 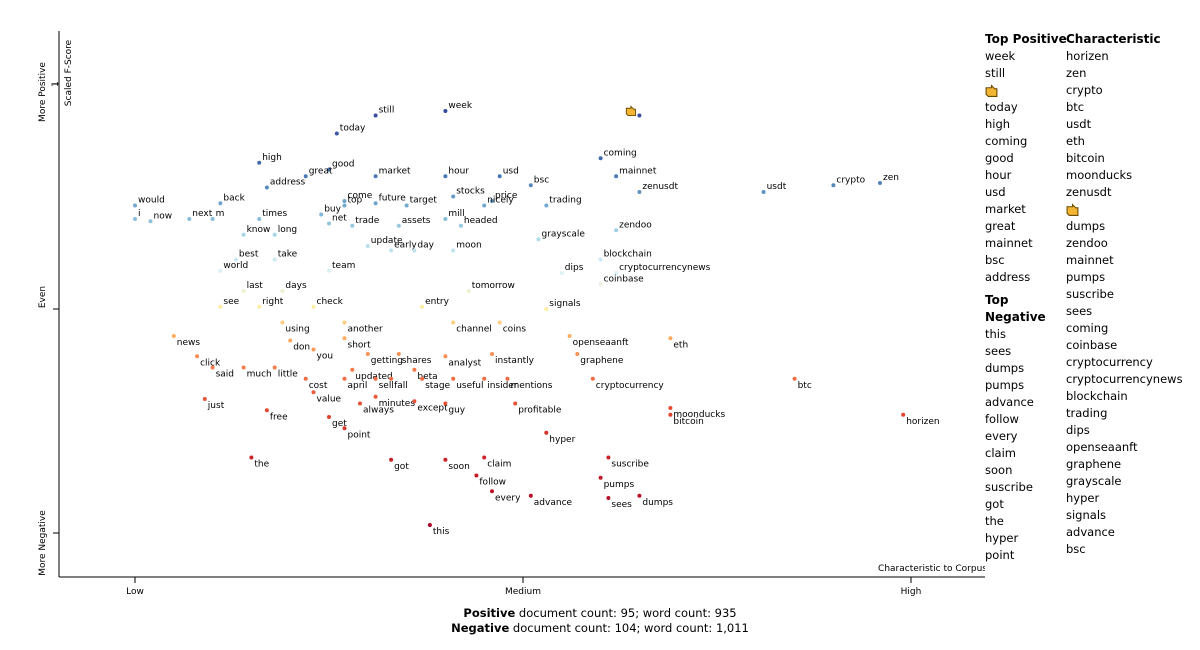 What do you see at coordinates (561, 273) in the screenshot?
I see `point-dips` at bounding box center [561, 273].